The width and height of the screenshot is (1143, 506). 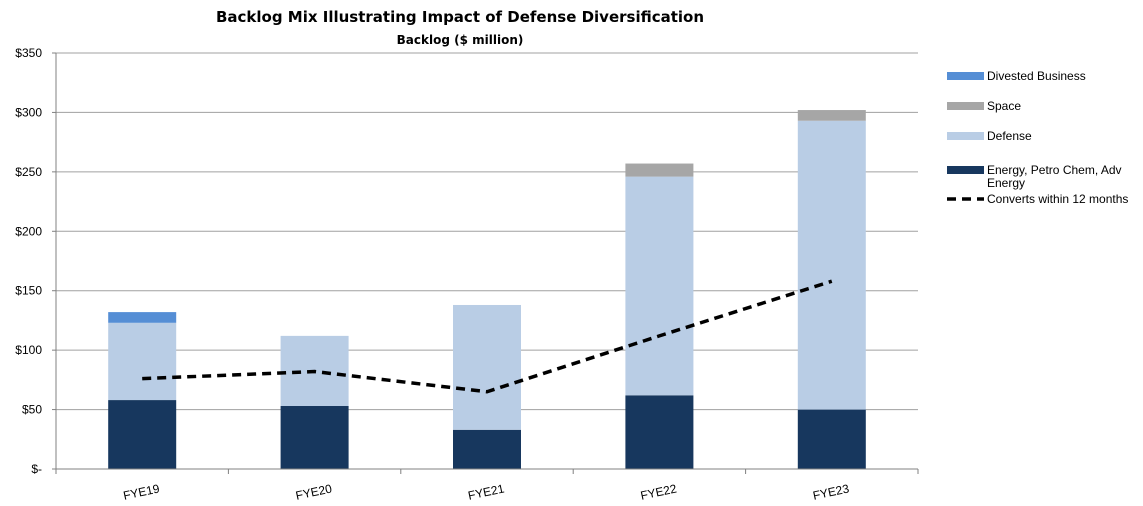 I want to click on converts-line, so click(x=487, y=336).